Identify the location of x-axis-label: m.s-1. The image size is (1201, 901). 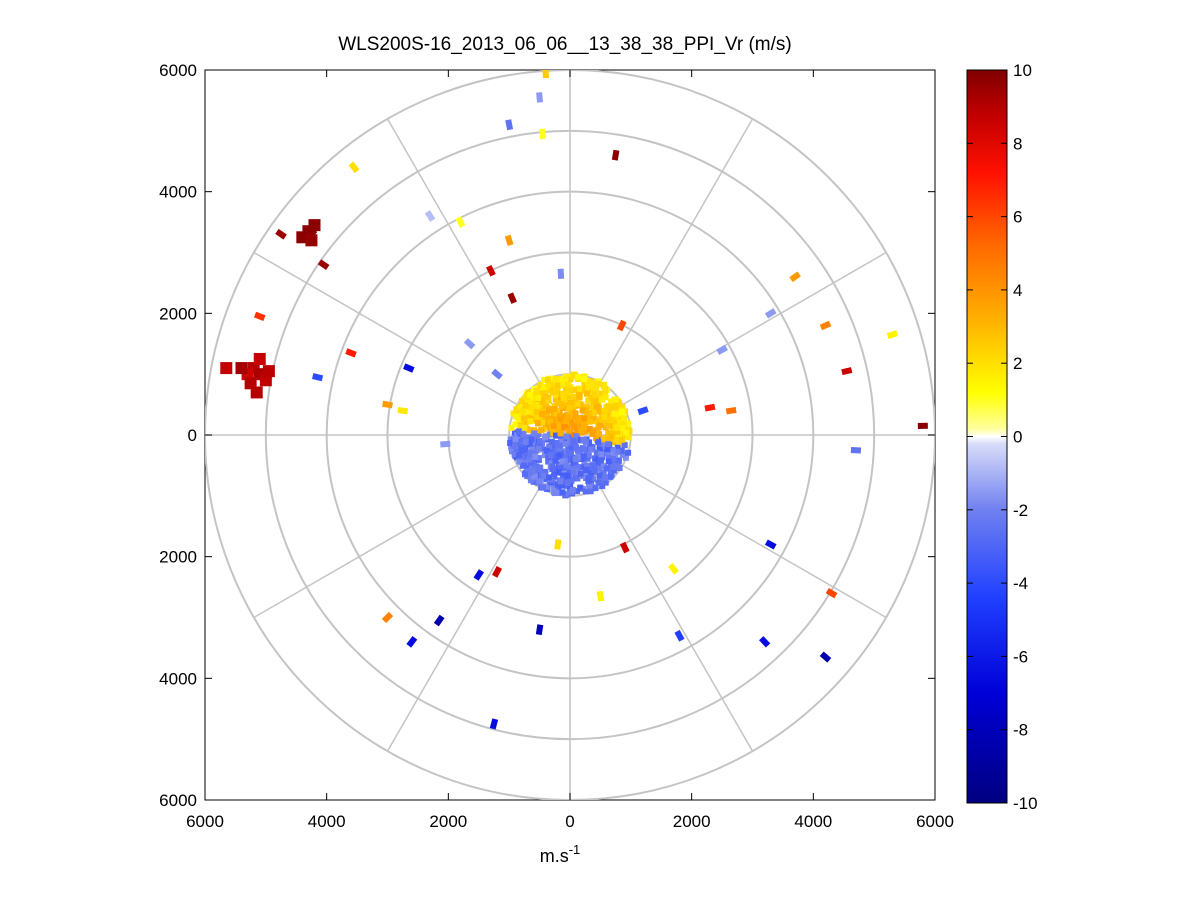
(560, 854).